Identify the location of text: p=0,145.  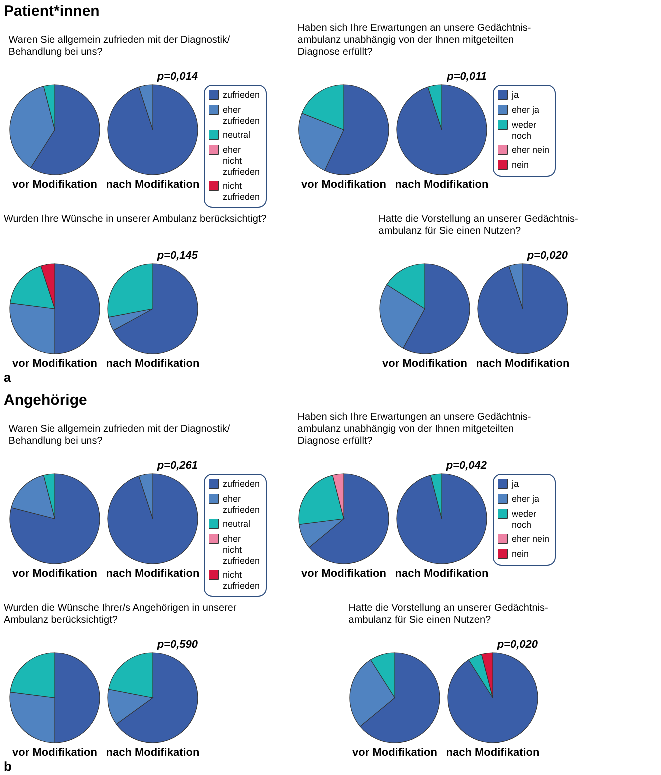
(177, 256).